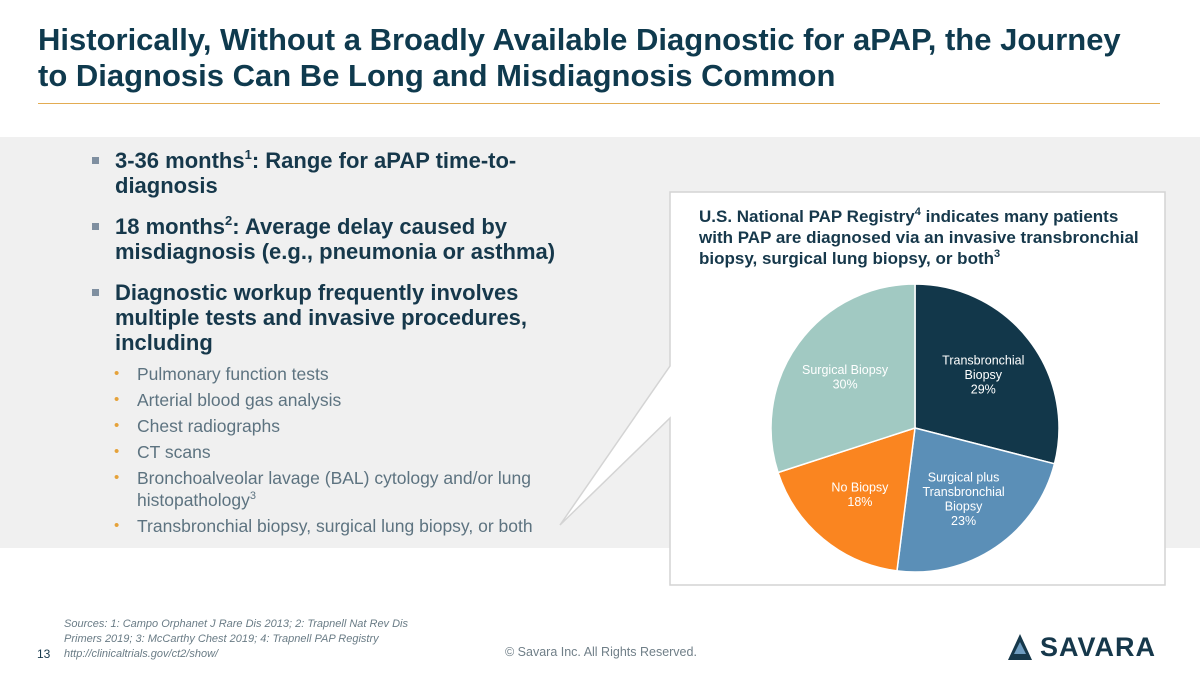 The width and height of the screenshot is (1200, 675). Describe the element at coordinates (44, 654) in the screenshot. I see `page-number: 13` at that location.